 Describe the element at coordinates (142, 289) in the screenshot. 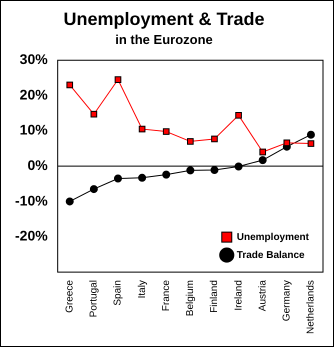

I see `x-tick-label: Italy` at that location.